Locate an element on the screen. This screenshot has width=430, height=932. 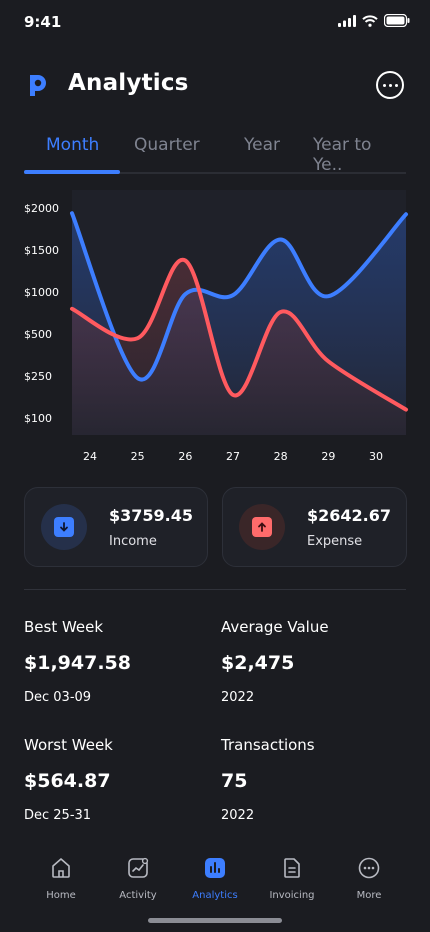
nav-analytics: Analytics is located at coordinates (215, 878).